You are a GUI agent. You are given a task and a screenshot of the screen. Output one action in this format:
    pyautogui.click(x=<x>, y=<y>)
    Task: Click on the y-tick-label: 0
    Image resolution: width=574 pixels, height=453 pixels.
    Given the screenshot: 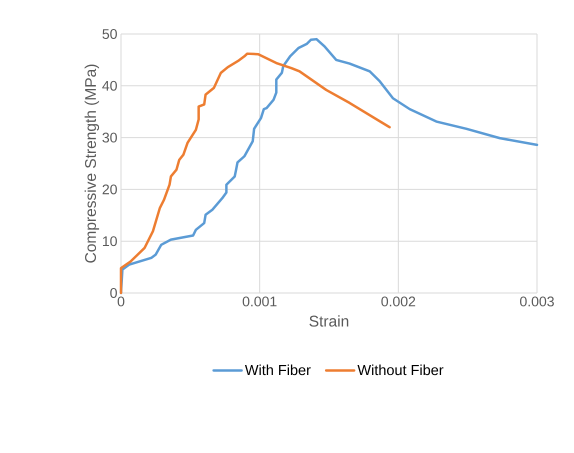 What is the action you would take?
    pyautogui.click(x=113, y=293)
    